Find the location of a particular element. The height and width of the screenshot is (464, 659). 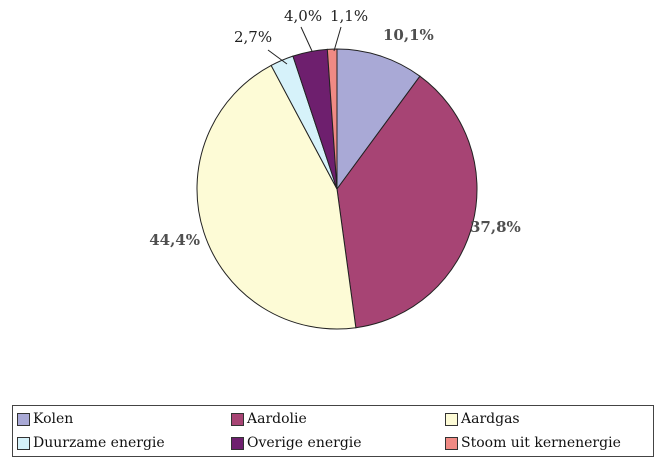

pie-slice-aardgas is located at coordinates (276, 197).